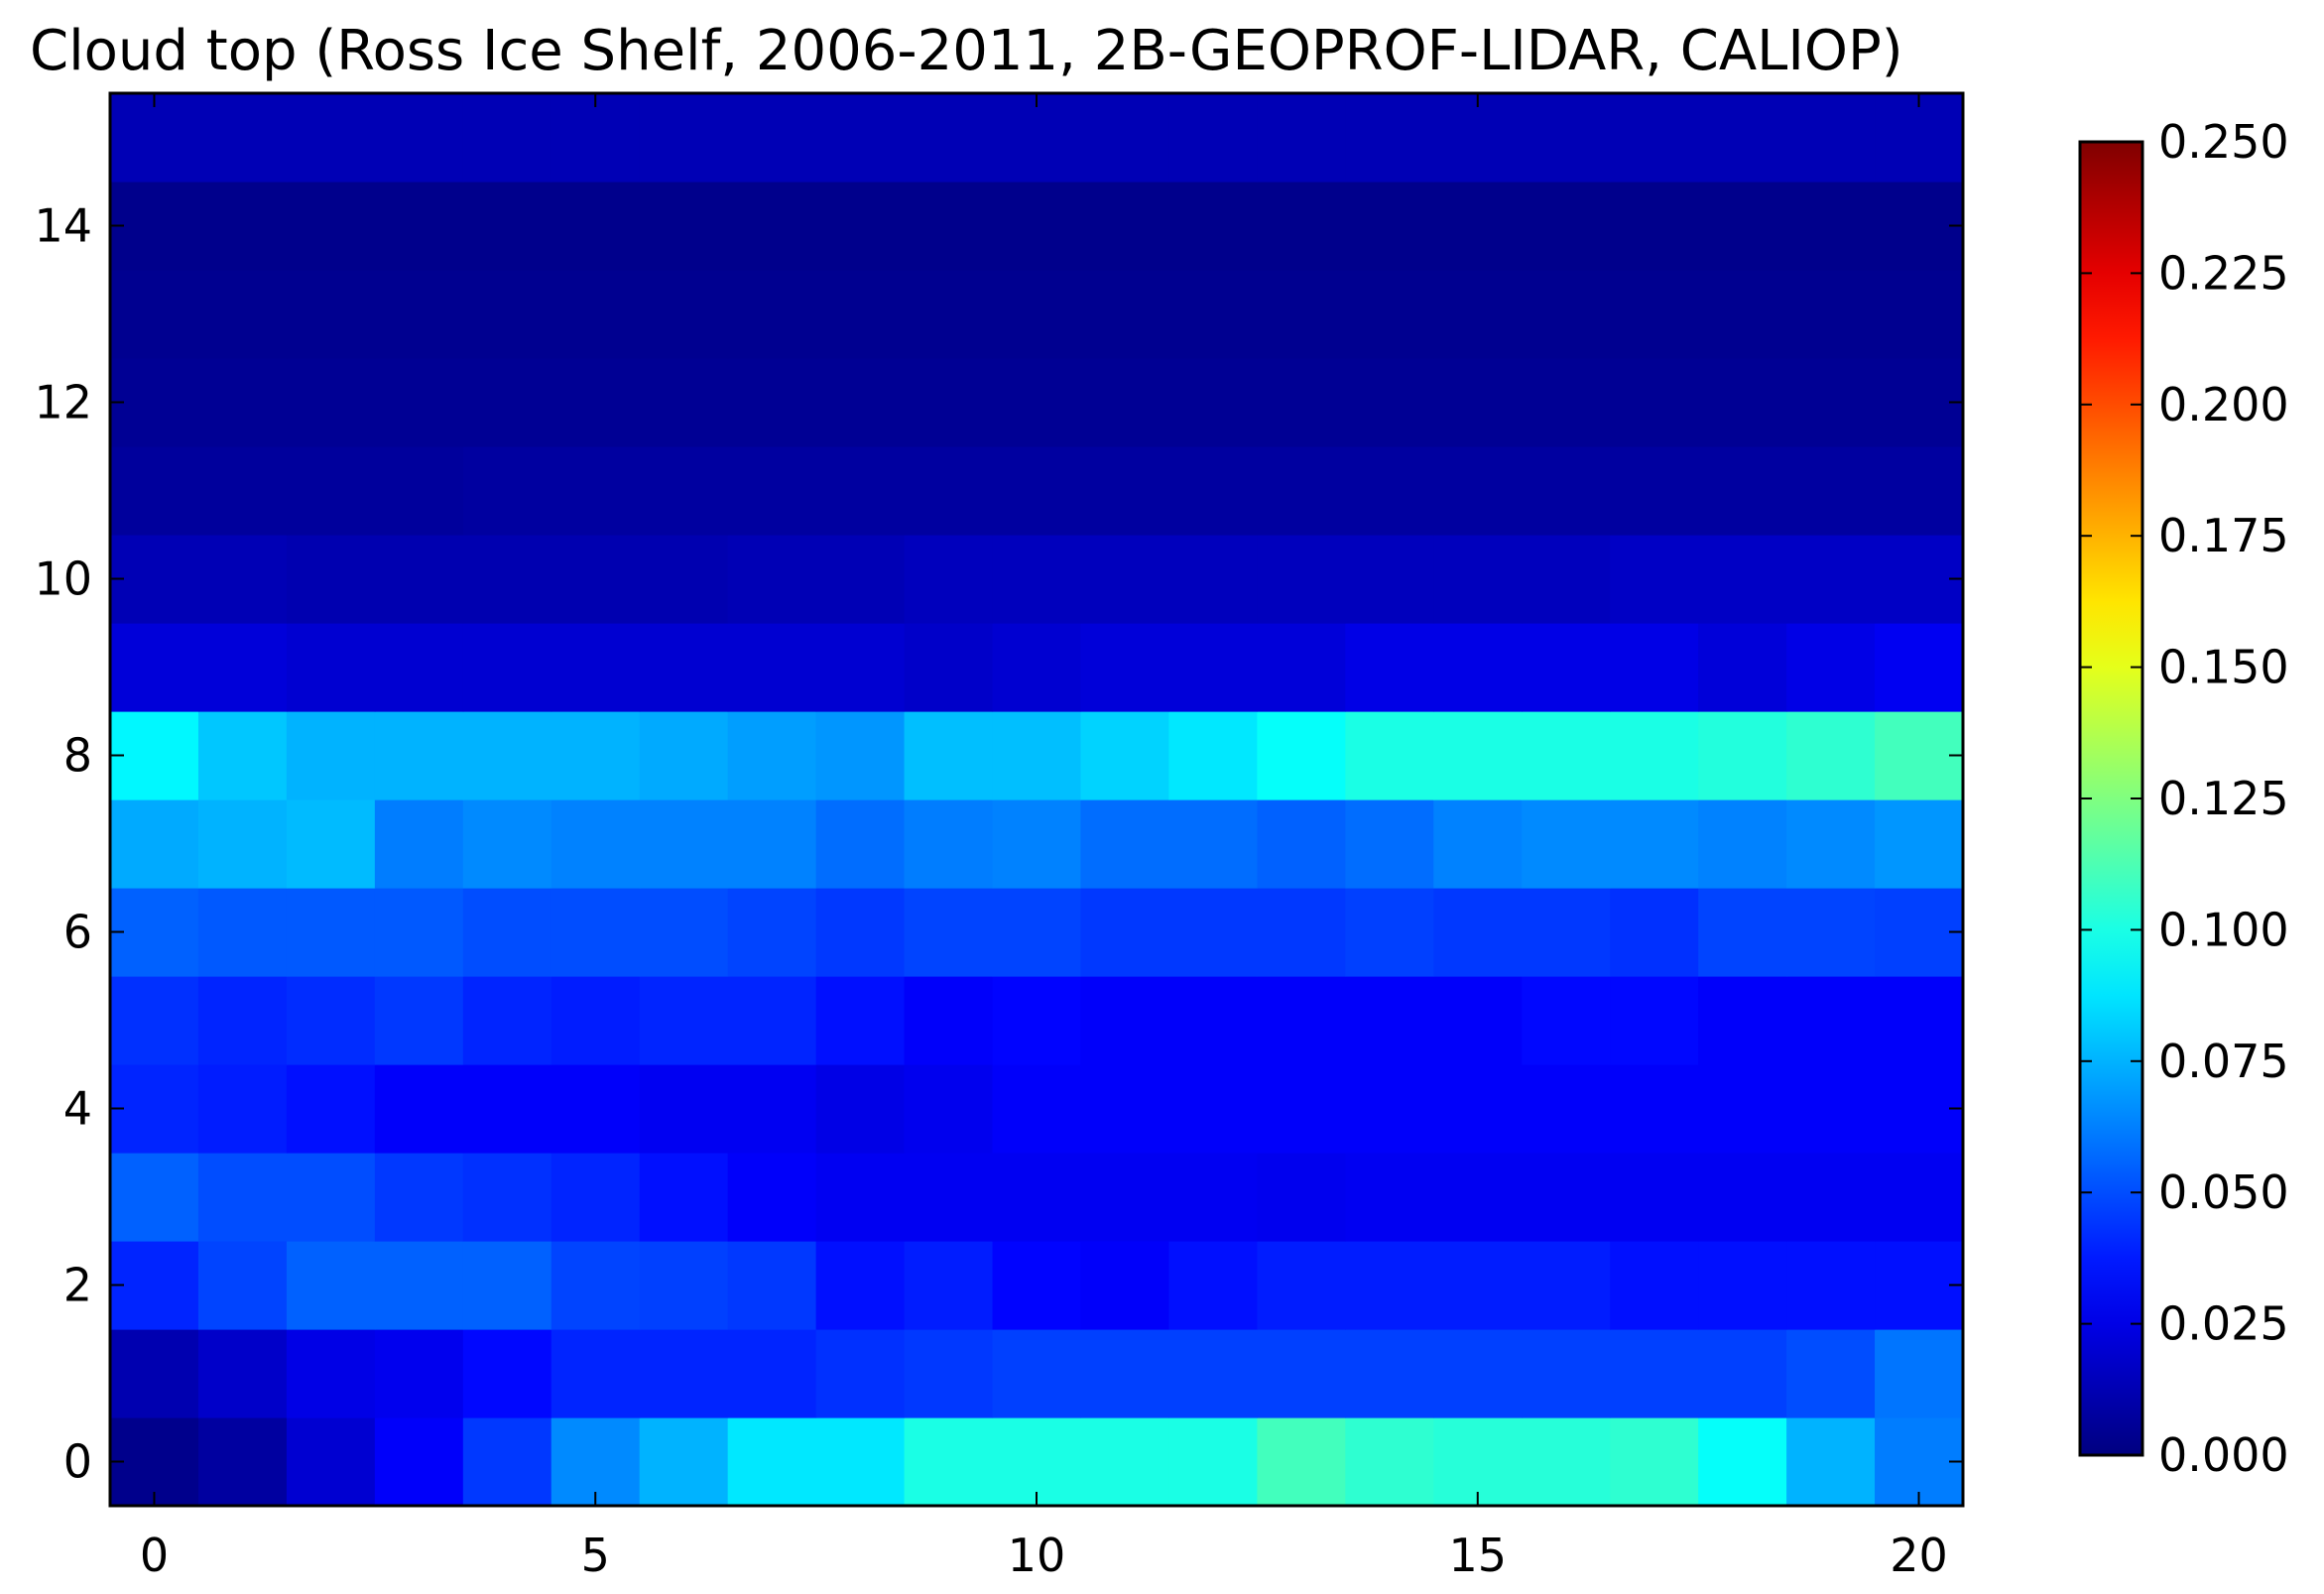 The width and height of the screenshot is (2324, 1594). What do you see at coordinates (2223, 1061) in the screenshot?
I see `colorbar-tick-label: 0.075` at bounding box center [2223, 1061].